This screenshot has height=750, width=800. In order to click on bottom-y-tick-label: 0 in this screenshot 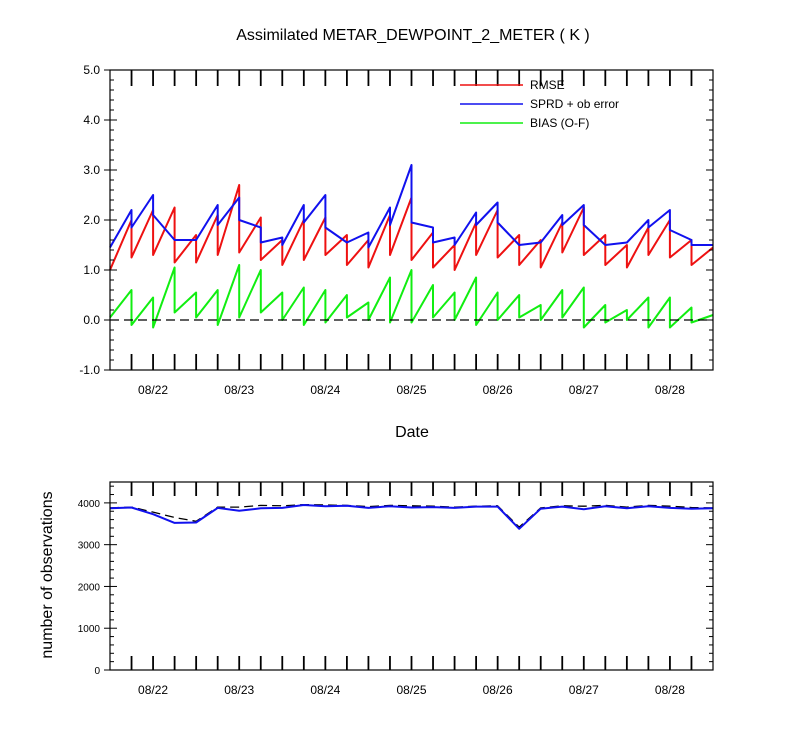, I will do `click(97, 671)`.